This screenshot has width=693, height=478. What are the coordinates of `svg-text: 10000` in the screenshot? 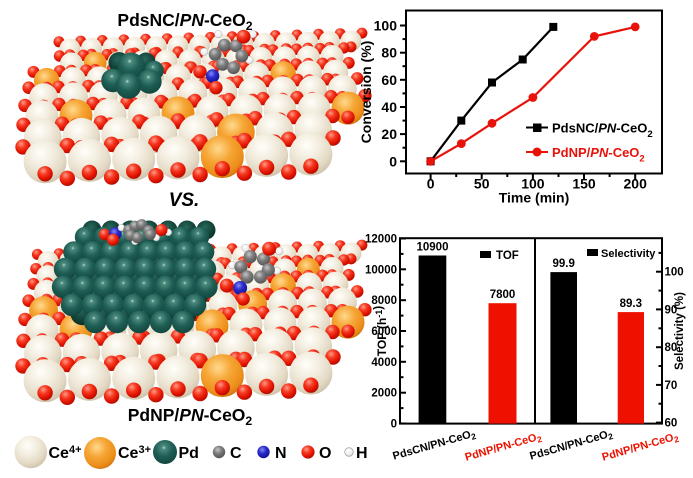 It's located at (381, 270).